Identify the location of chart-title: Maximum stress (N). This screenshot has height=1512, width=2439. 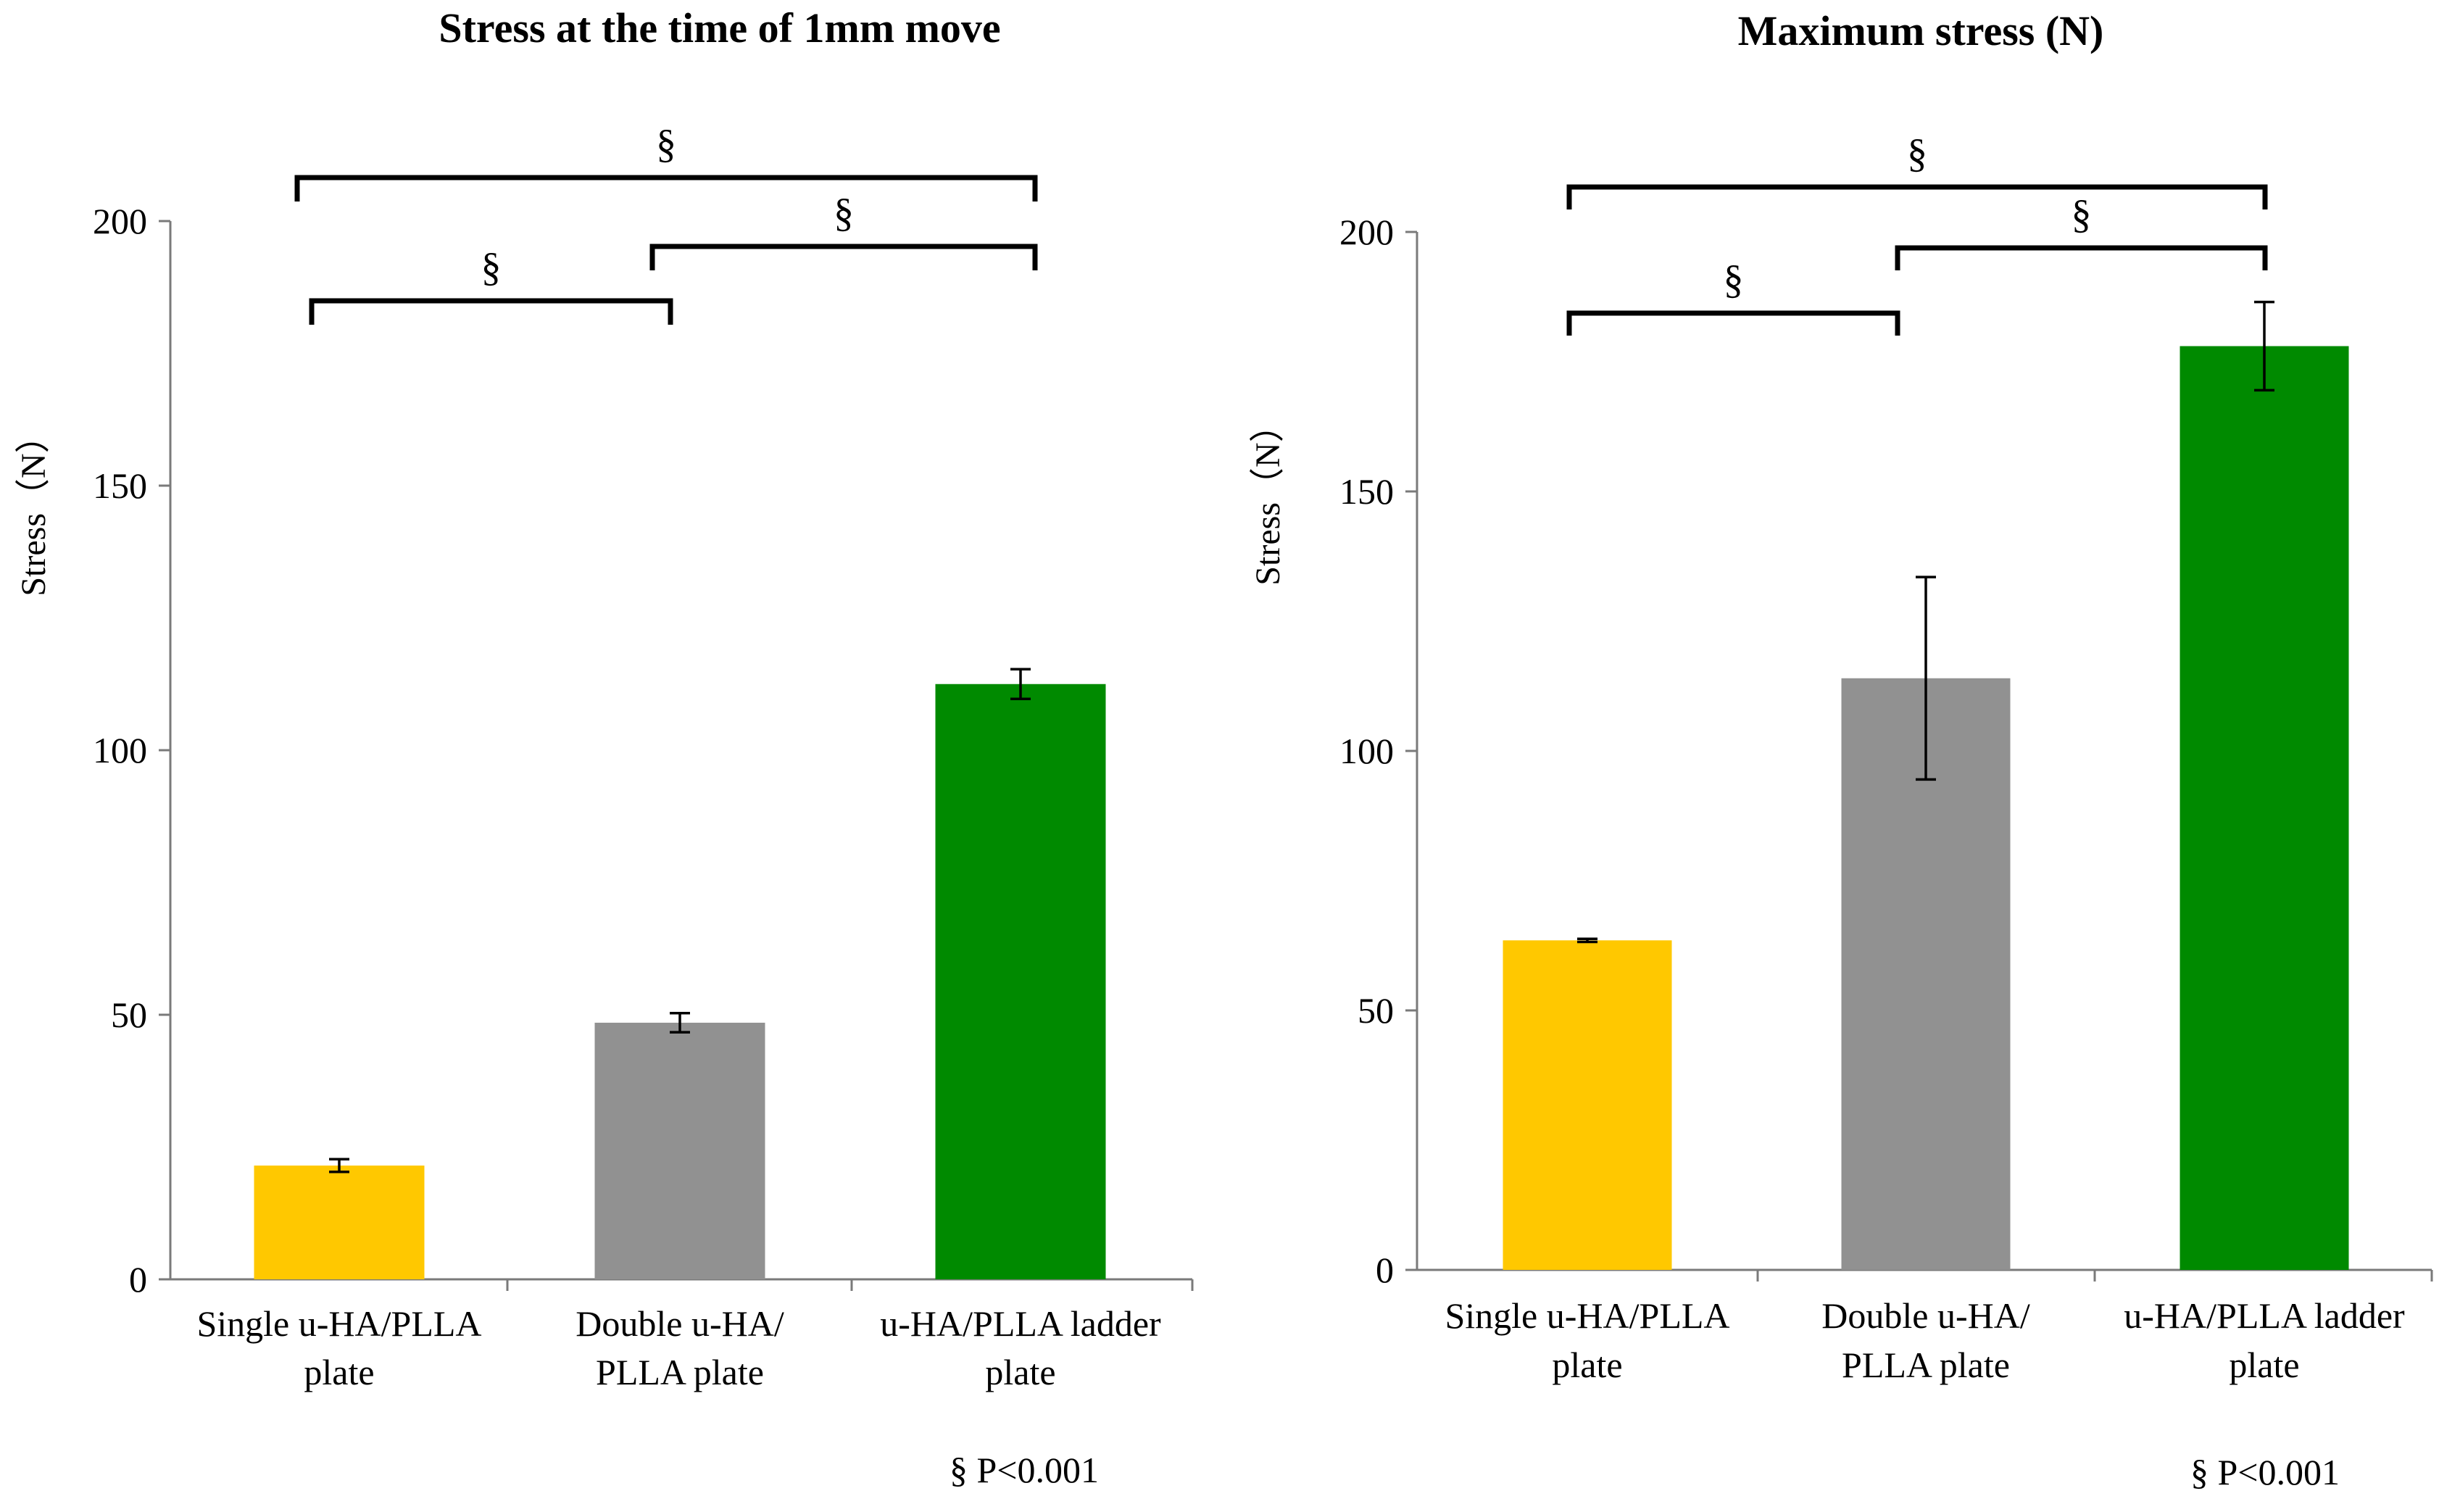
(1921, 30).